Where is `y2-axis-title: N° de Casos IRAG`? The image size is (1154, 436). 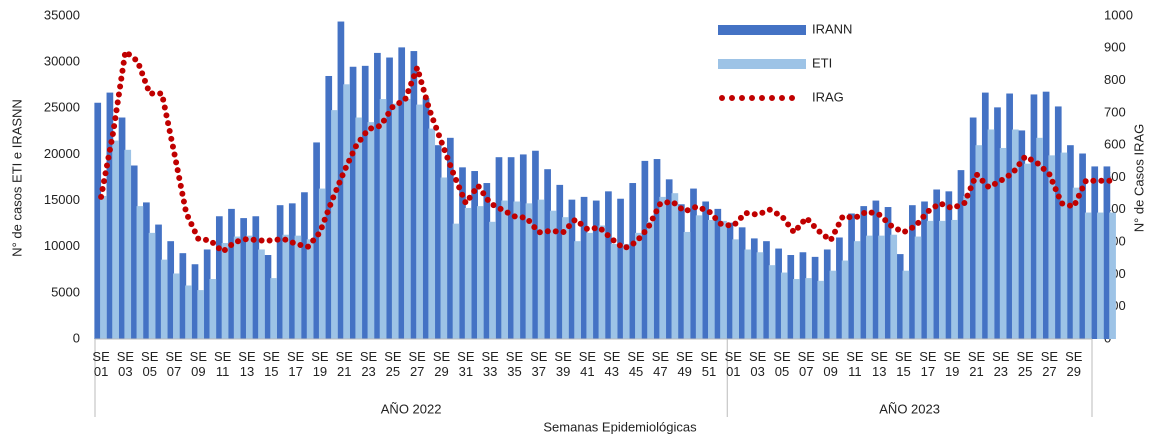
y2-axis-title: N° de Casos IRAG is located at coordinates (1138, 178).